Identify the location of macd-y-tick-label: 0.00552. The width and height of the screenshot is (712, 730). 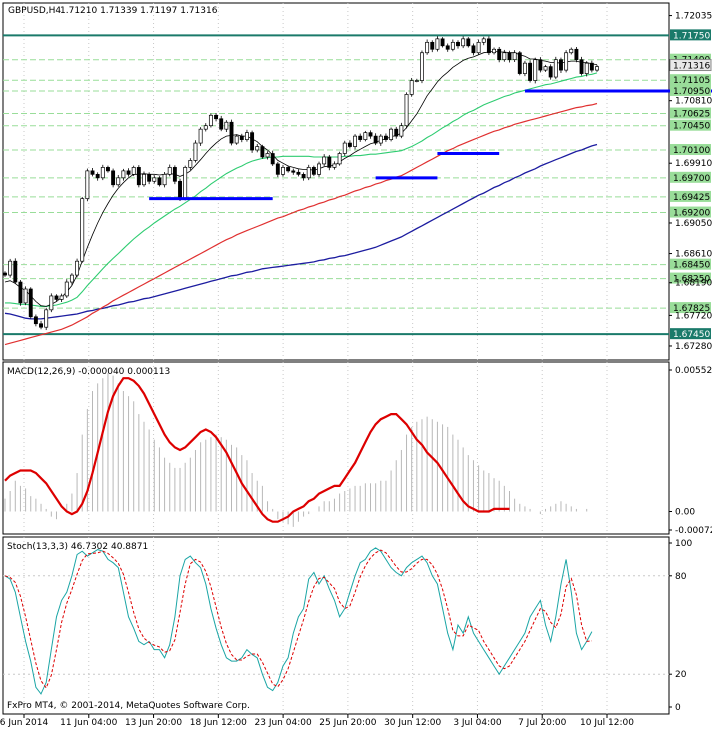
(693, 371).